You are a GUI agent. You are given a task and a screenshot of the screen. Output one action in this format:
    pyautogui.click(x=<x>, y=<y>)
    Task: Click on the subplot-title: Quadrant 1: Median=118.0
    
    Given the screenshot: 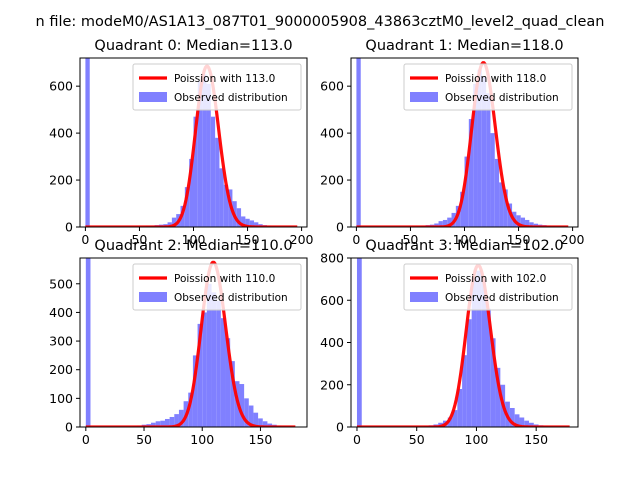 What is the action you would take?
    pyautogui.click(x=464, y=46)
    